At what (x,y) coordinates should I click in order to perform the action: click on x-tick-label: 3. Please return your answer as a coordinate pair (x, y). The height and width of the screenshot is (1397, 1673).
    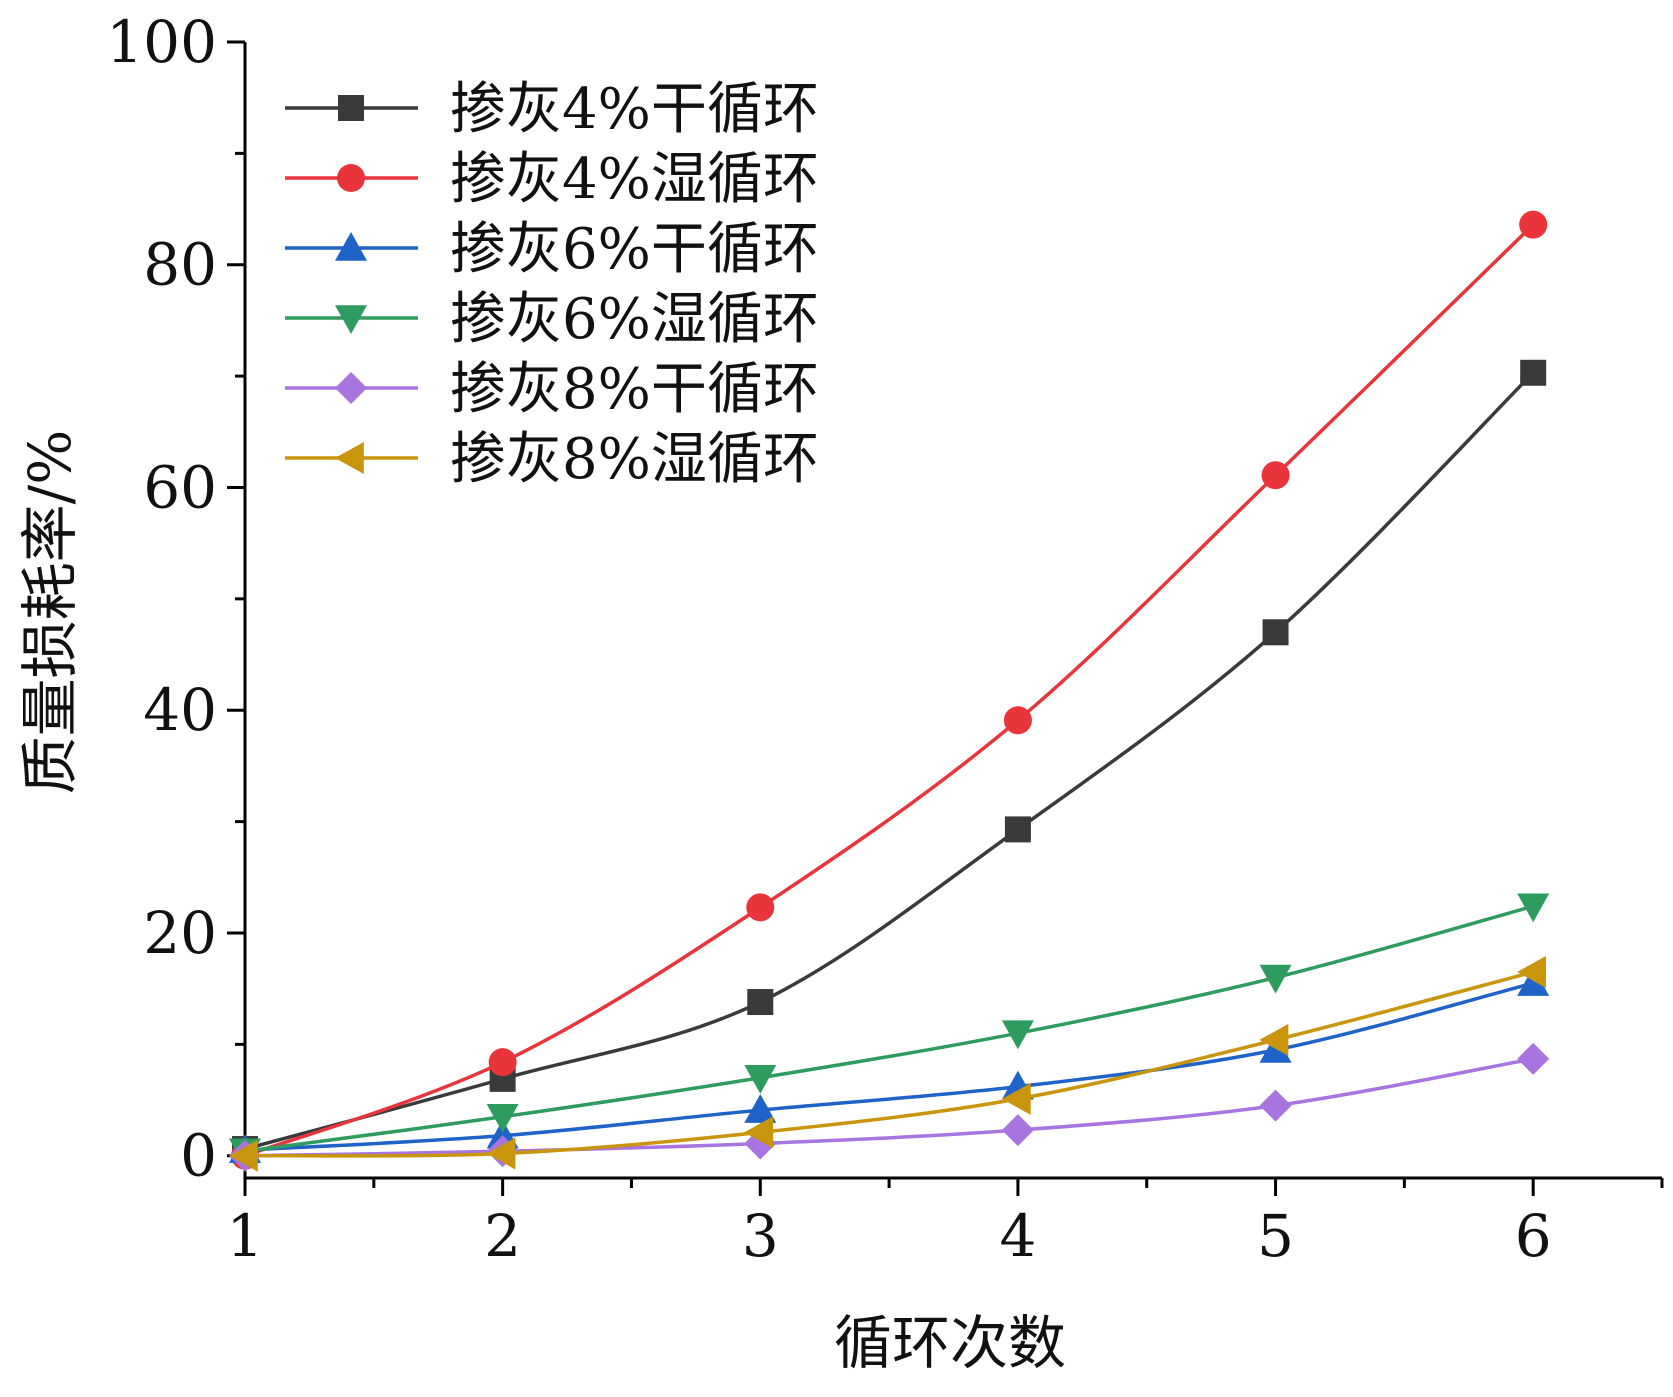
    Looking at the image, I should click on (760, 1236).